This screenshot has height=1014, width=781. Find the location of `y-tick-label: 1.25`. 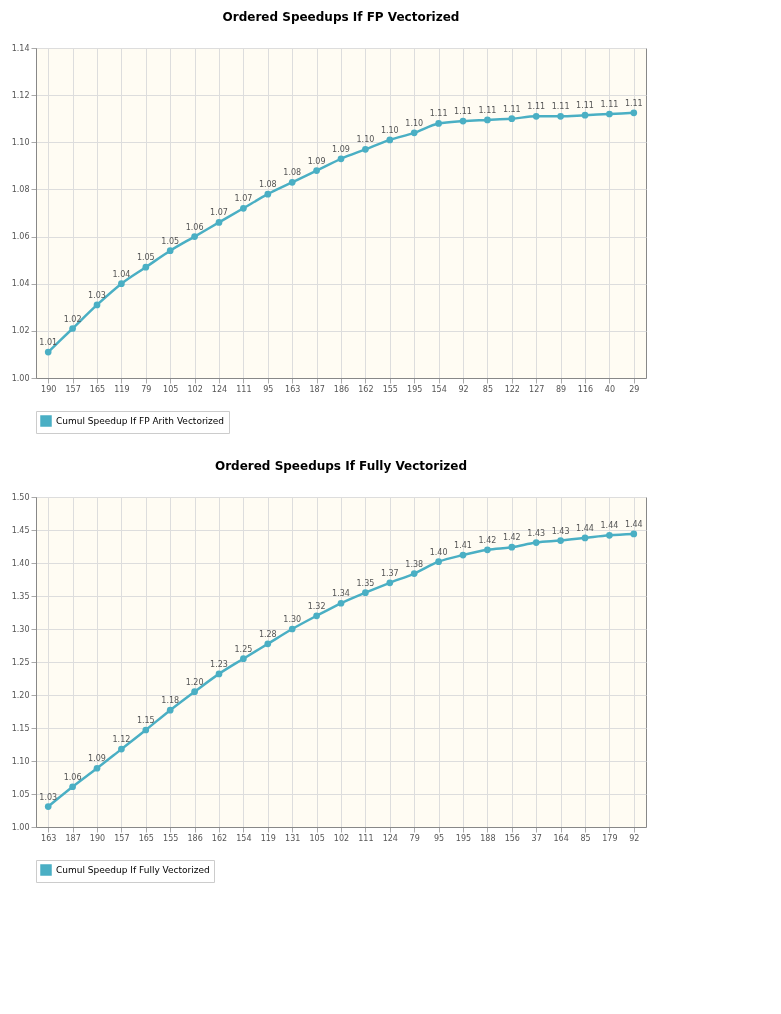

y-tick-label: 1.25 is located at coordinates (20, 662).